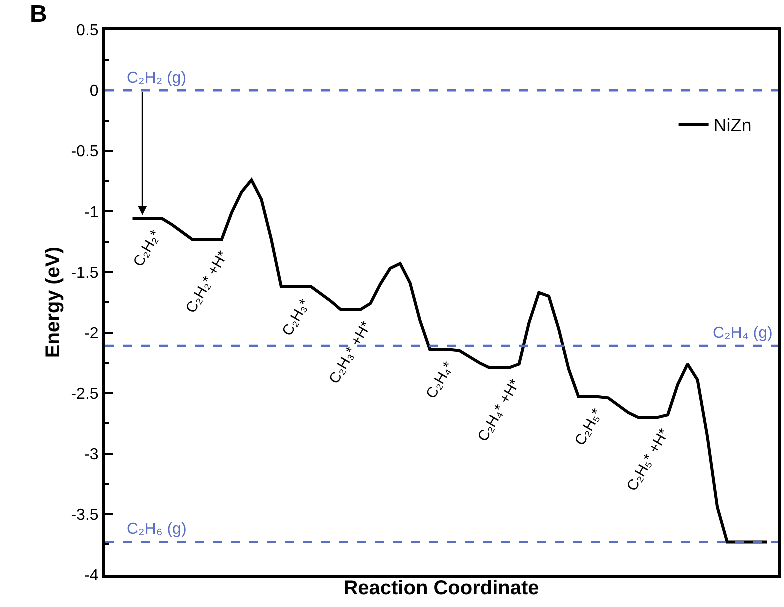  What do you see at coordinates (85, 394) in the screenshot?
I see `y-tick-label: -2.5` at bounding box center [85, 394].